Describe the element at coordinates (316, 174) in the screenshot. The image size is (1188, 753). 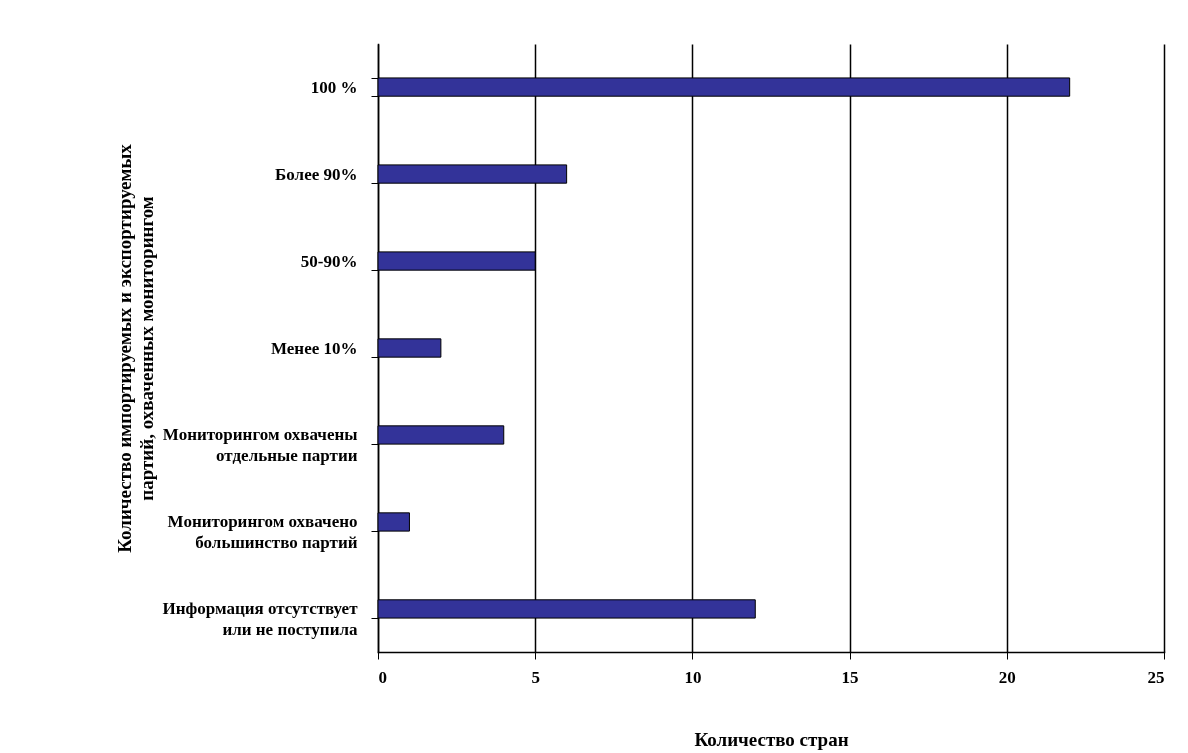
I see `y-tick-label: Более 90%` at that location.